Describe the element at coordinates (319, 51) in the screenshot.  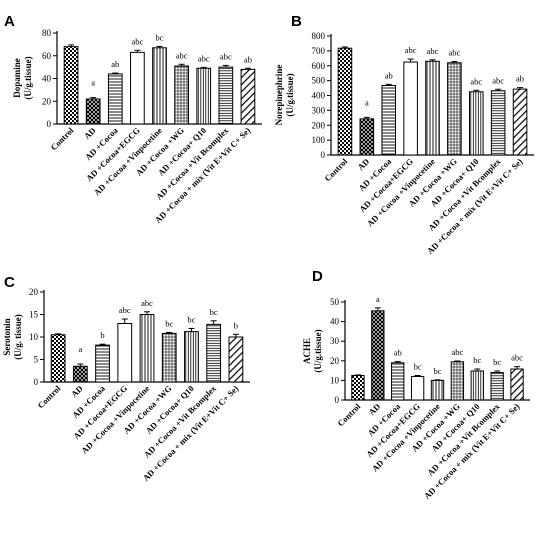
I see `y-tick-label: 700` at that location.